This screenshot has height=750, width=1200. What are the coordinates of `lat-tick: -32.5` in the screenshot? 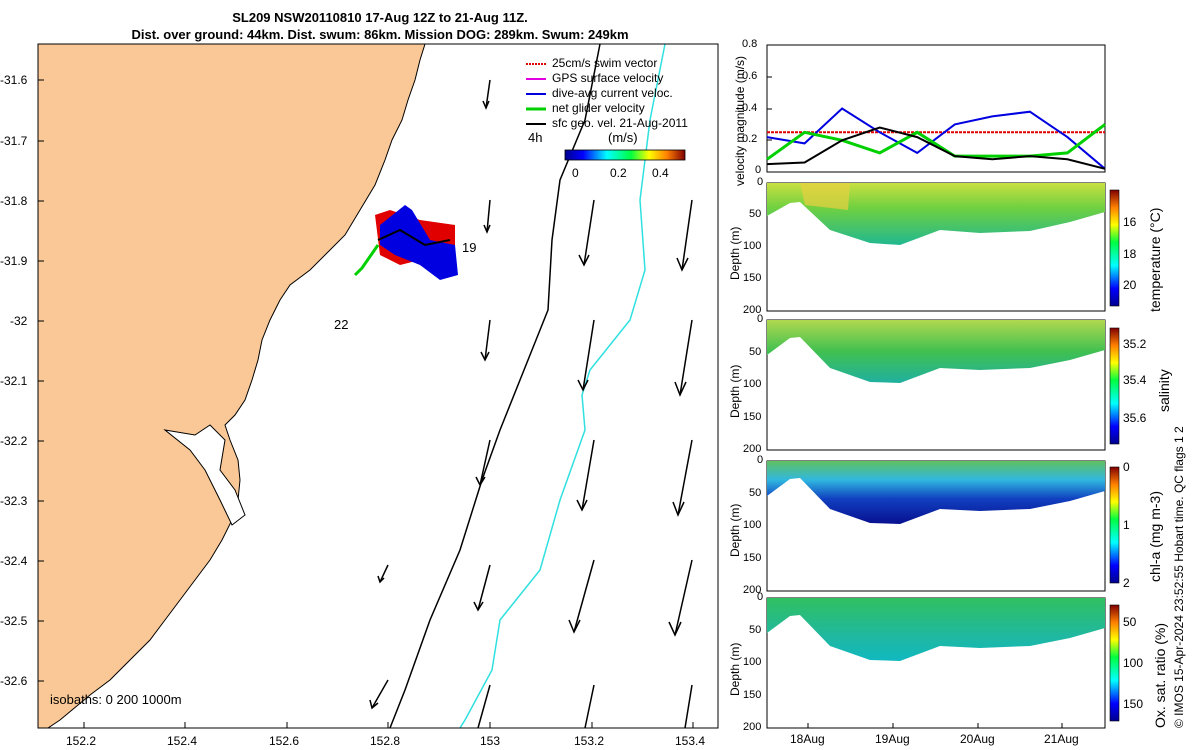 It's located at (14, 621).